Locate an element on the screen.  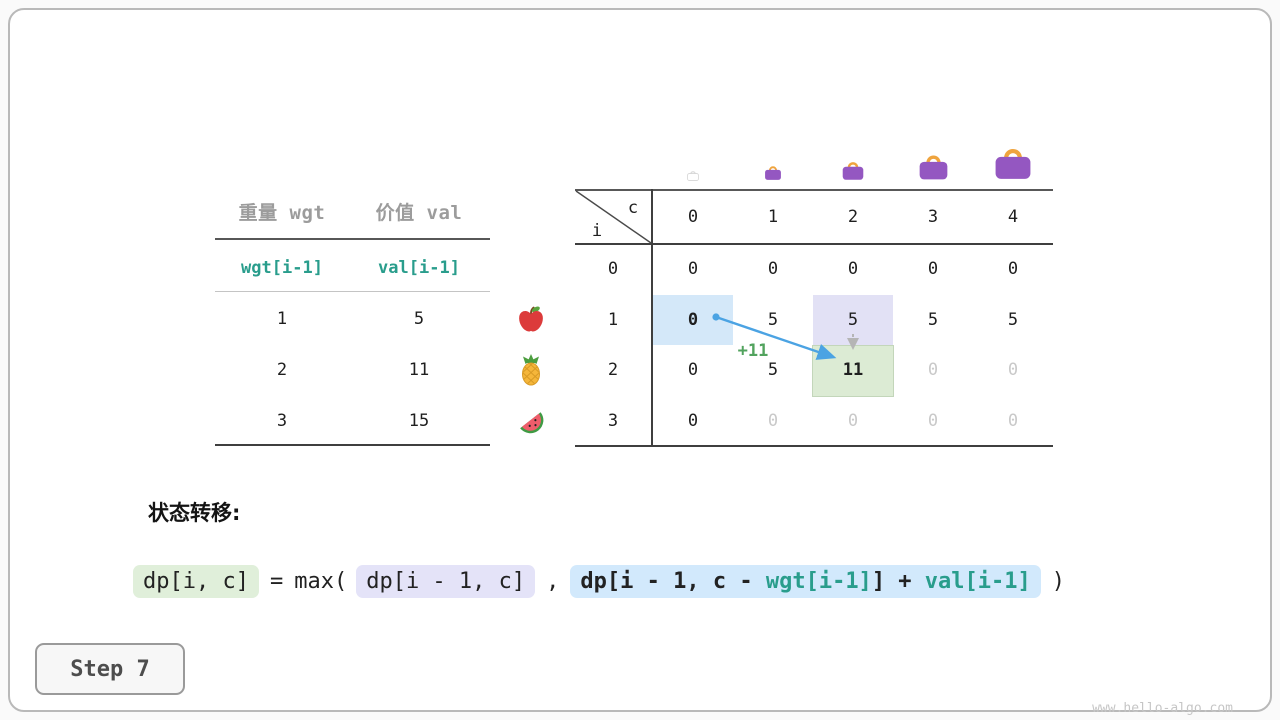
dp-cell-0-4: 0 is located at coordinates (1013, 269).